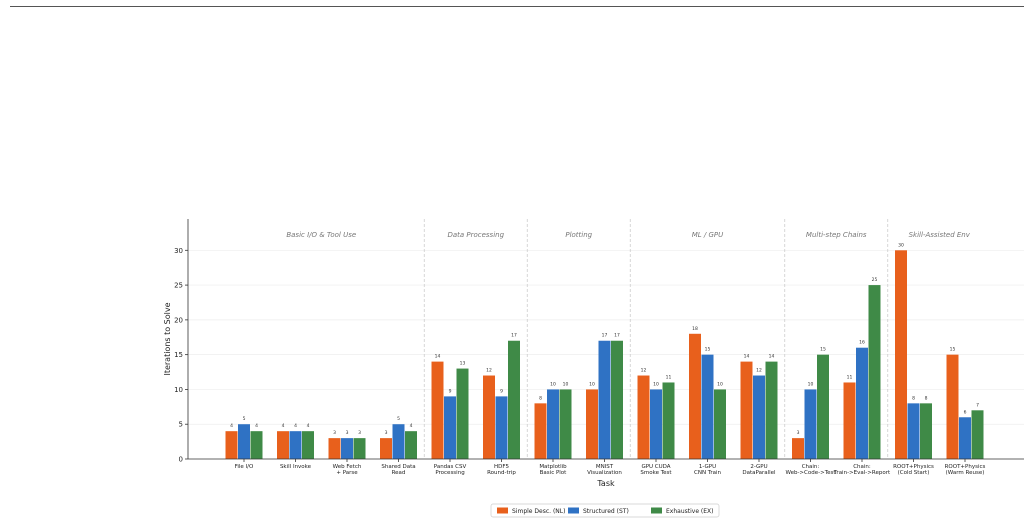 The width and height of the screenshot is (1034, 524). I want to click on legend-label: Exhaustive (EX), so click(690, 511).